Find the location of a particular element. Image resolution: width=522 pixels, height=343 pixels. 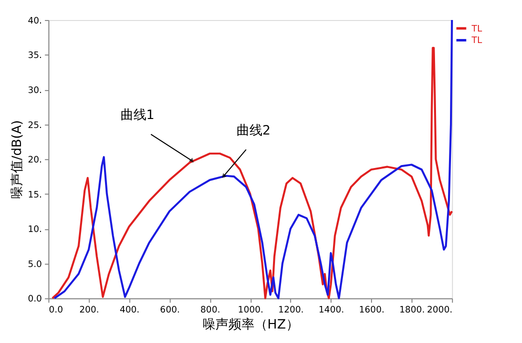

x-tick-label: 1200. is located at coordinates (291, 311).